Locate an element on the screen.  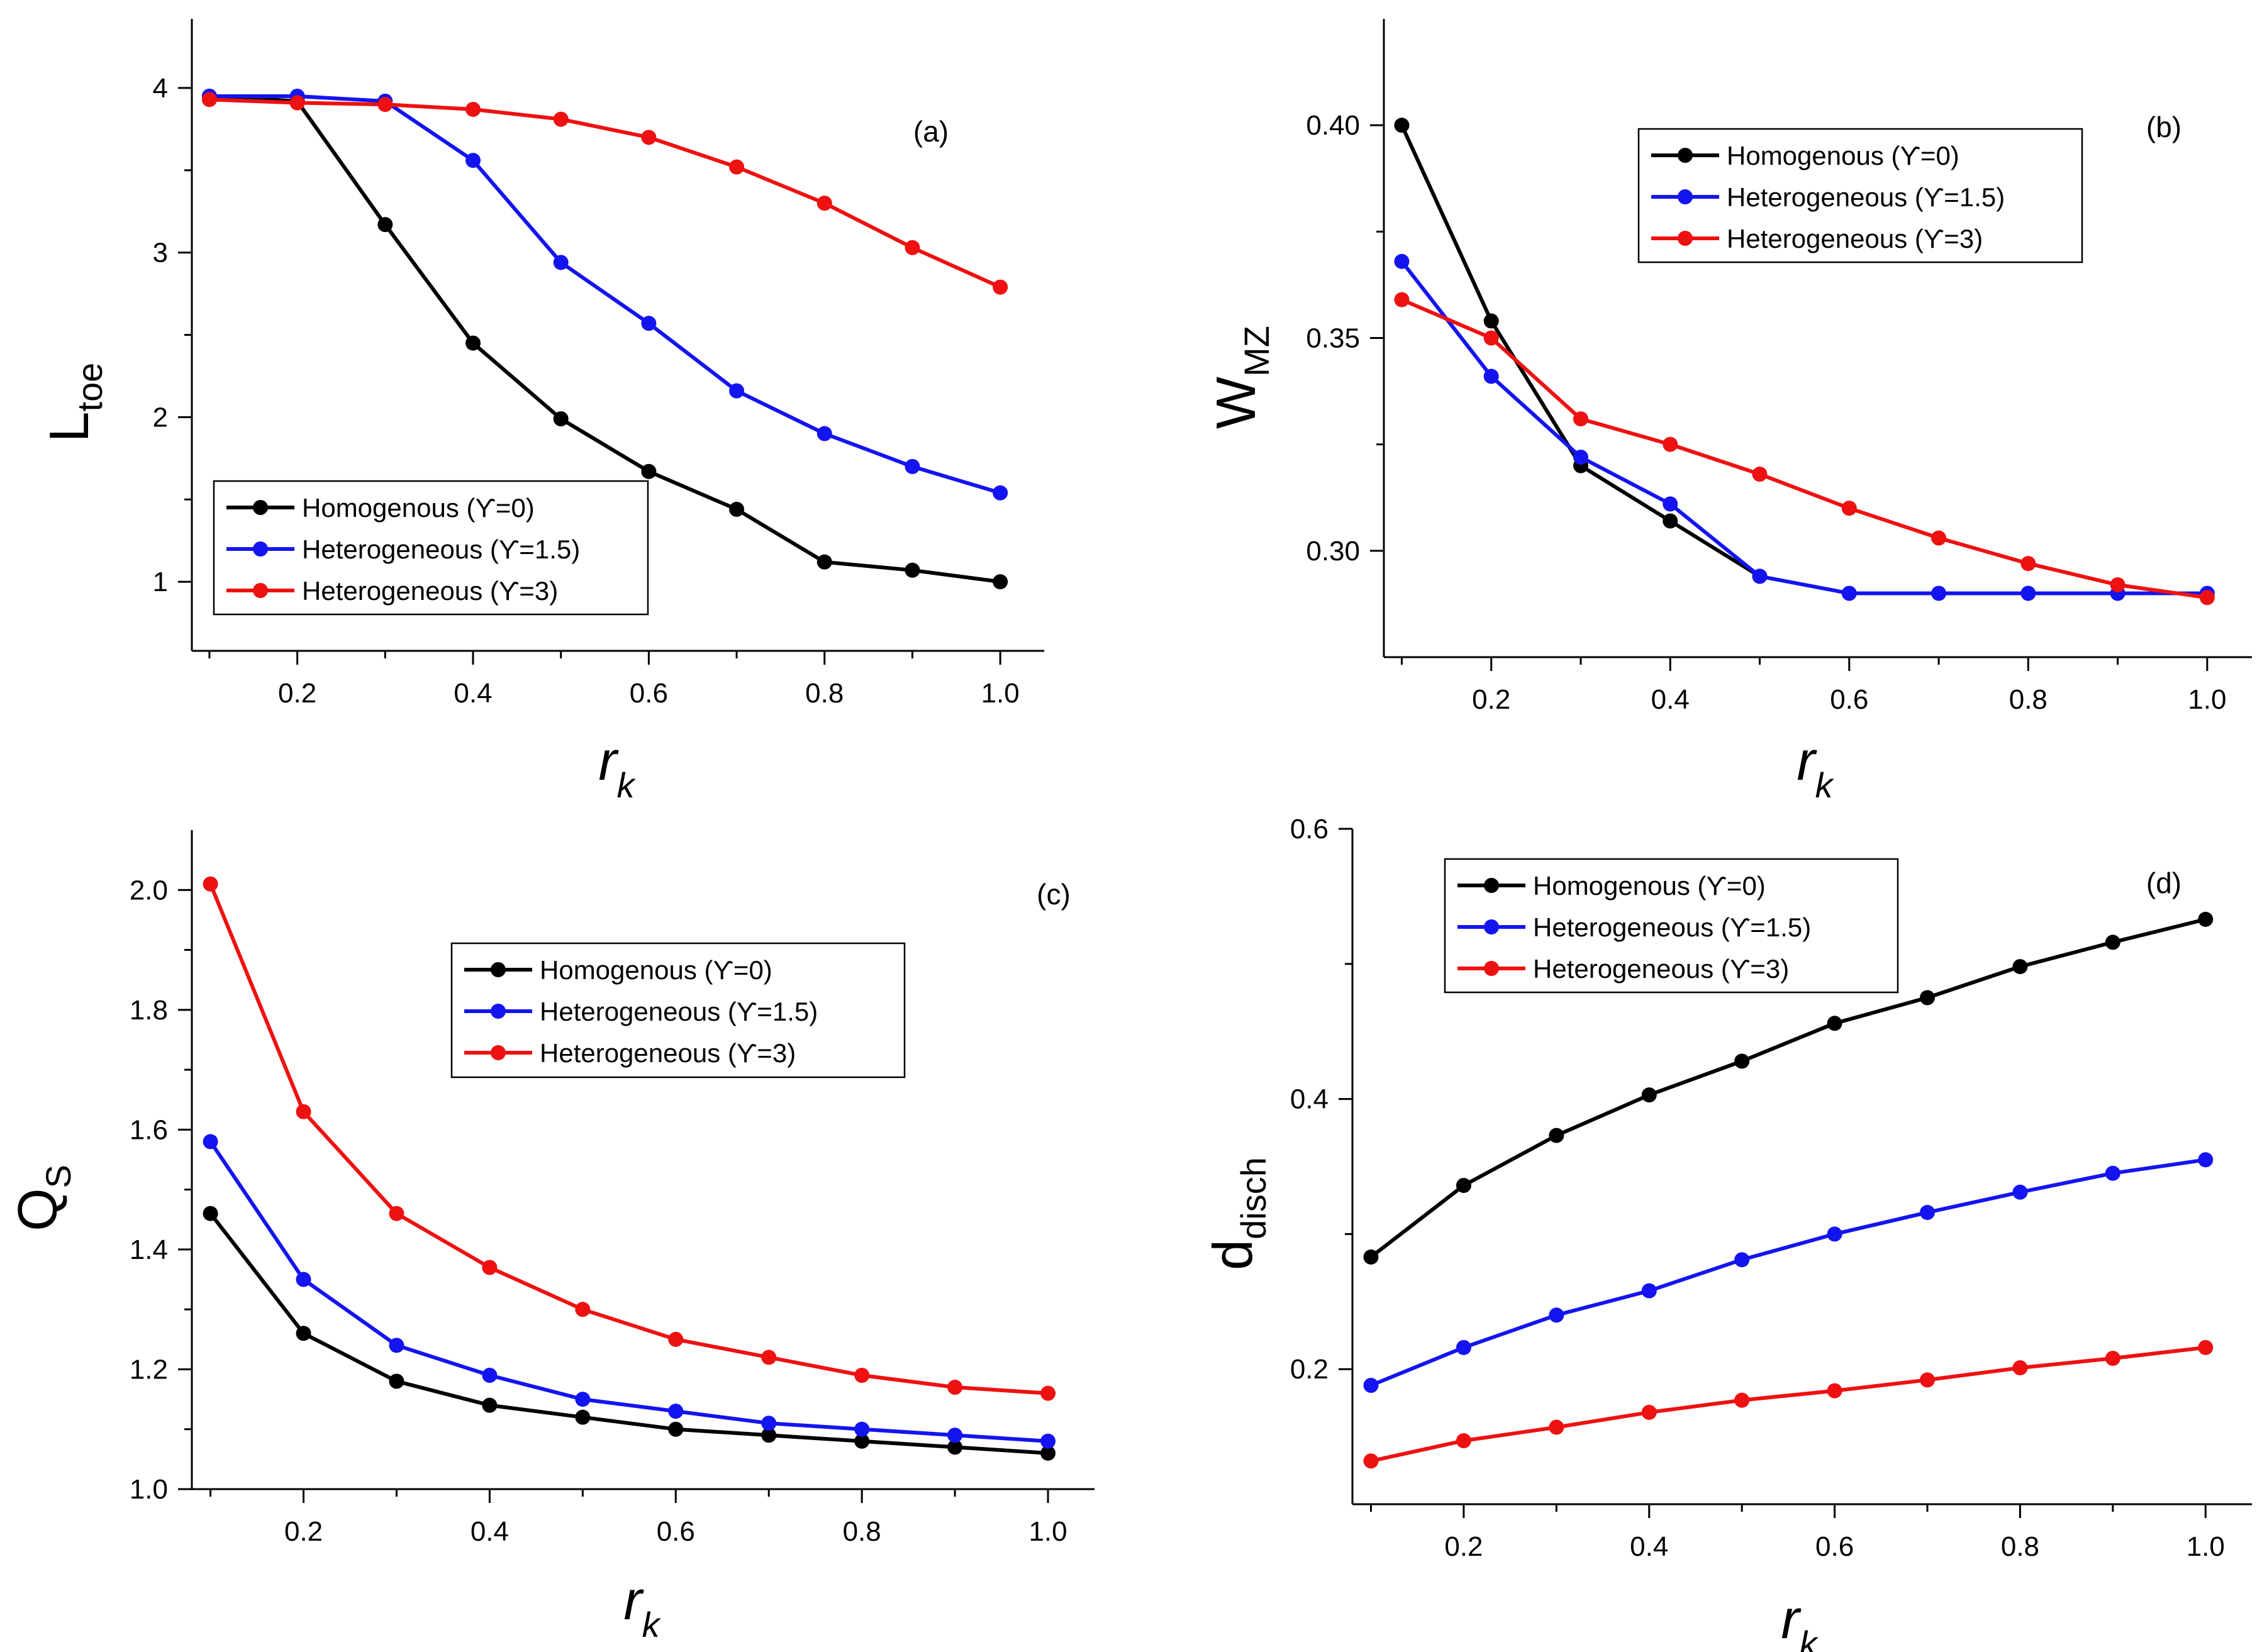
y-axis-title-sub: toe is located at coordinates (89, 387).